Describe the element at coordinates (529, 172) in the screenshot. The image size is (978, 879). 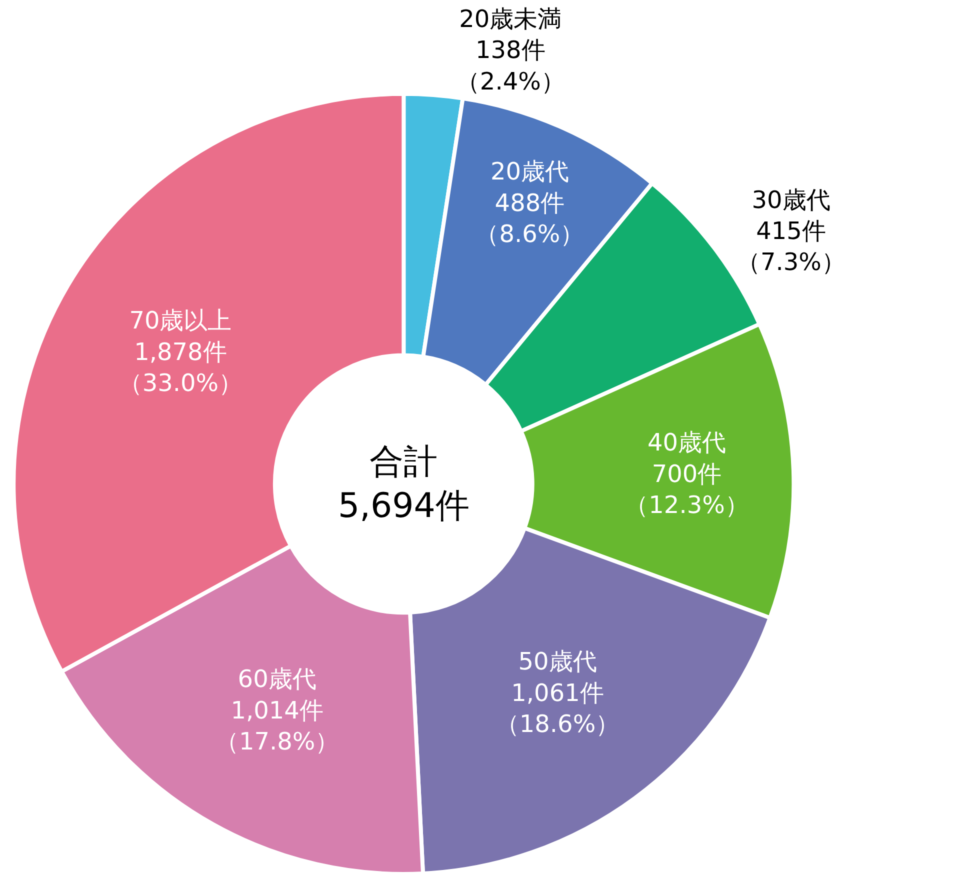
I see `slice-label: 20歳代` at that location.